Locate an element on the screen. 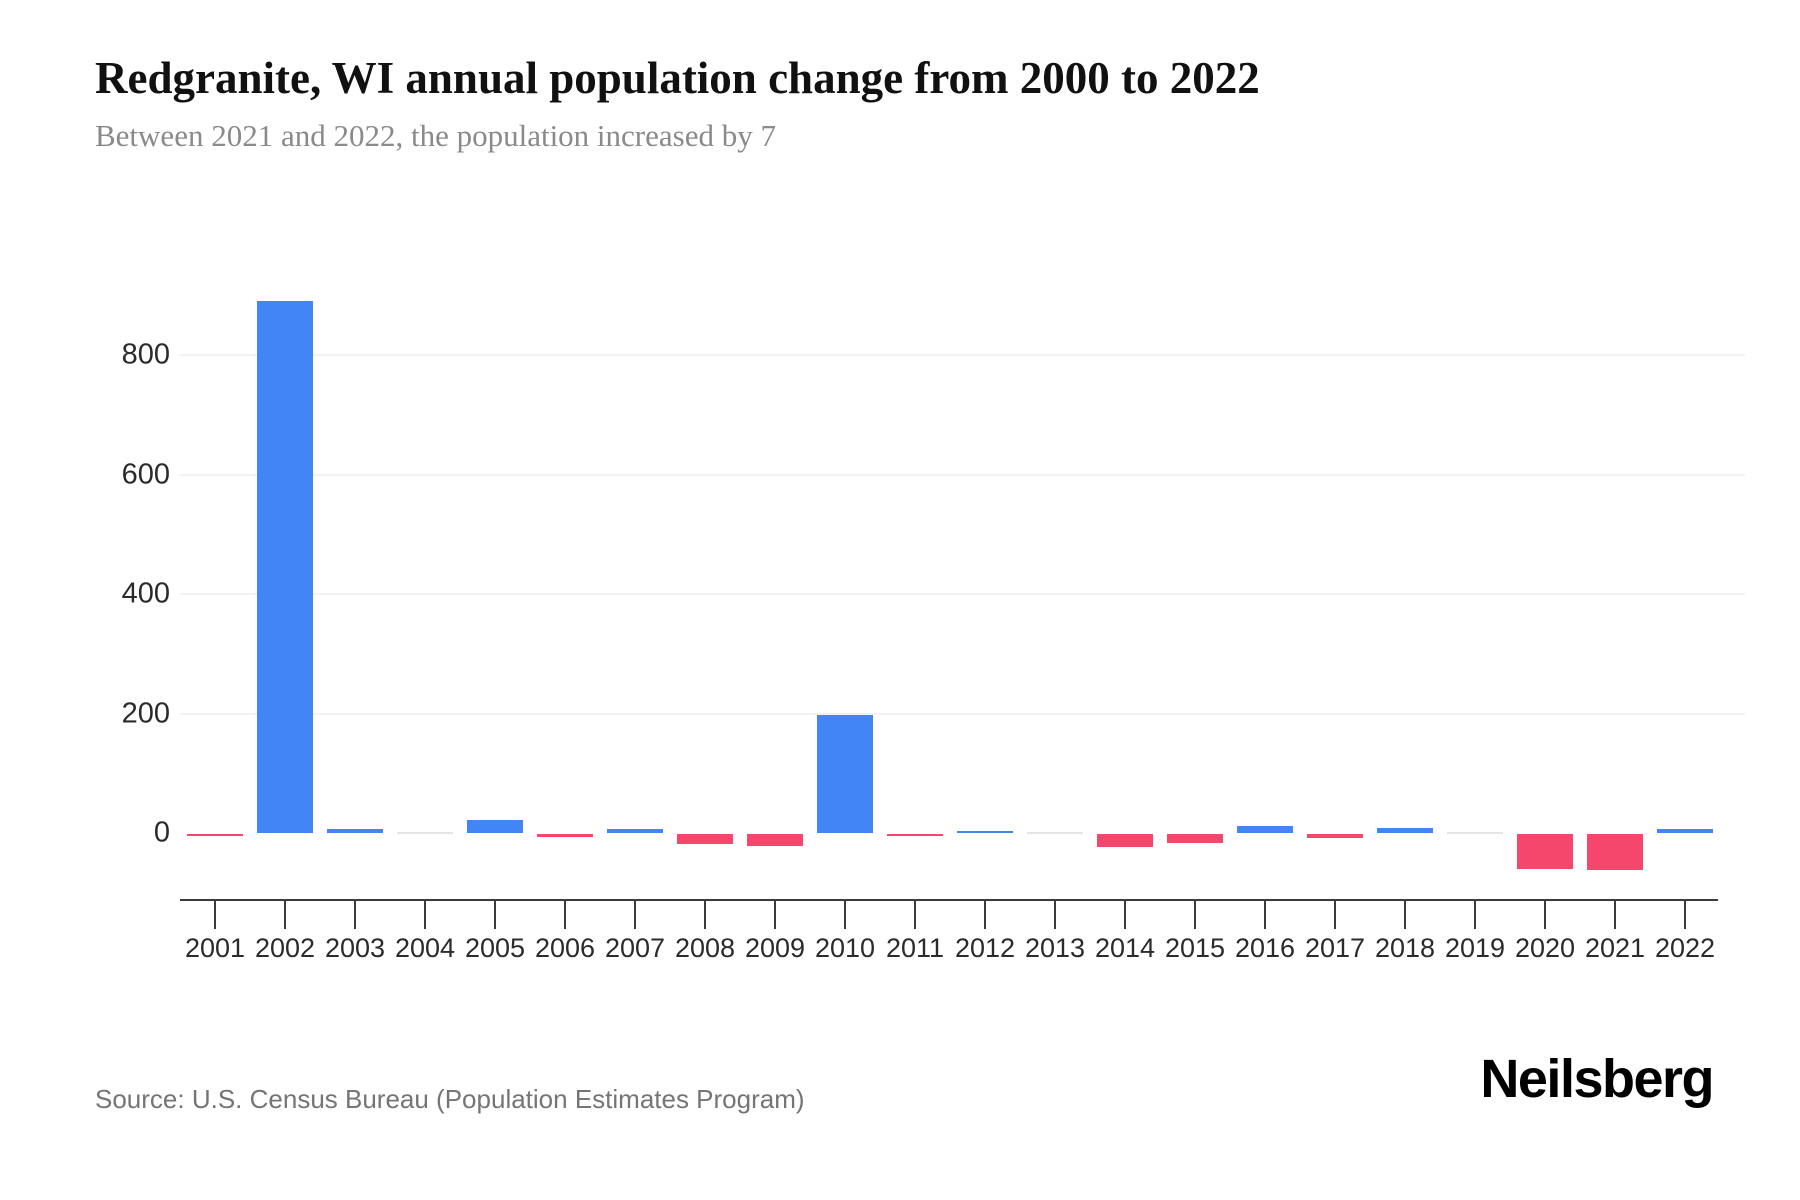  x-axis-label-2001: 2001 is located at coordinates (215, 948).